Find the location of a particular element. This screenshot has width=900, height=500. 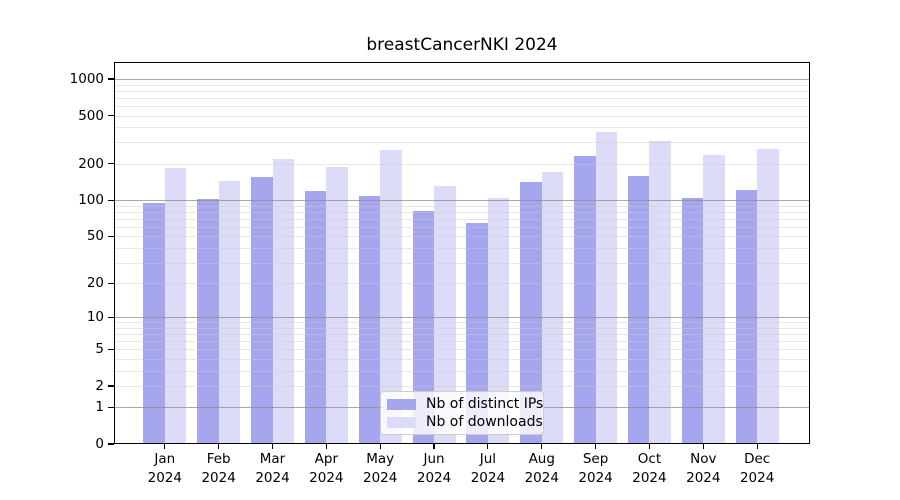

x-tick-mark-jan is located at coordinates (165, 446).